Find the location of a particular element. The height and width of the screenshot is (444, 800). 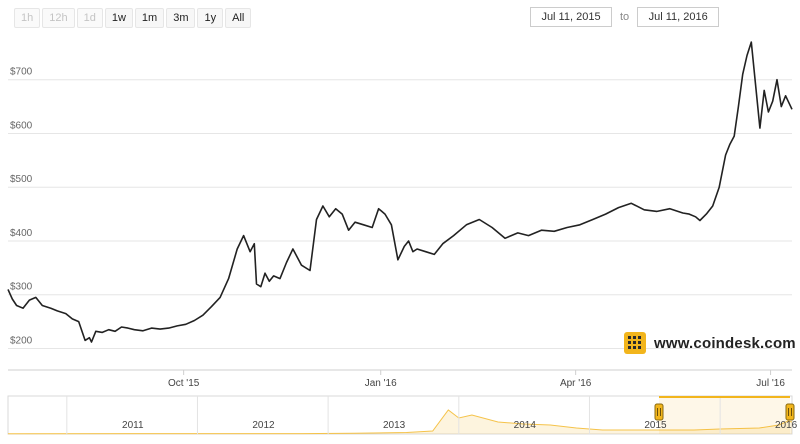

x-tick-label: Oct '15 is located at coordinates (184, 383).